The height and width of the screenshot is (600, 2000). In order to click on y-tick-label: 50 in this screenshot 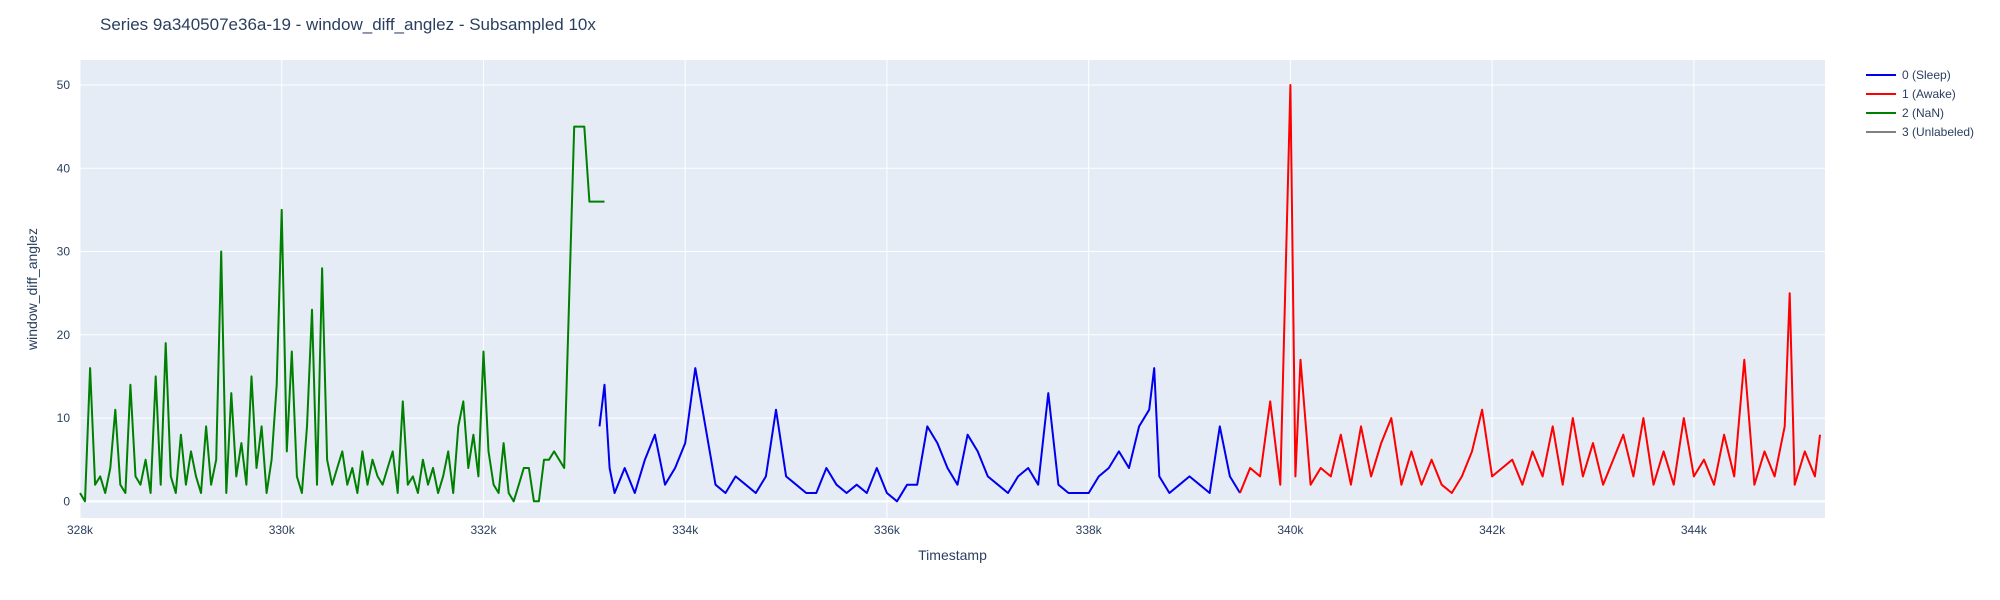, I will do `click(64, 85)`.